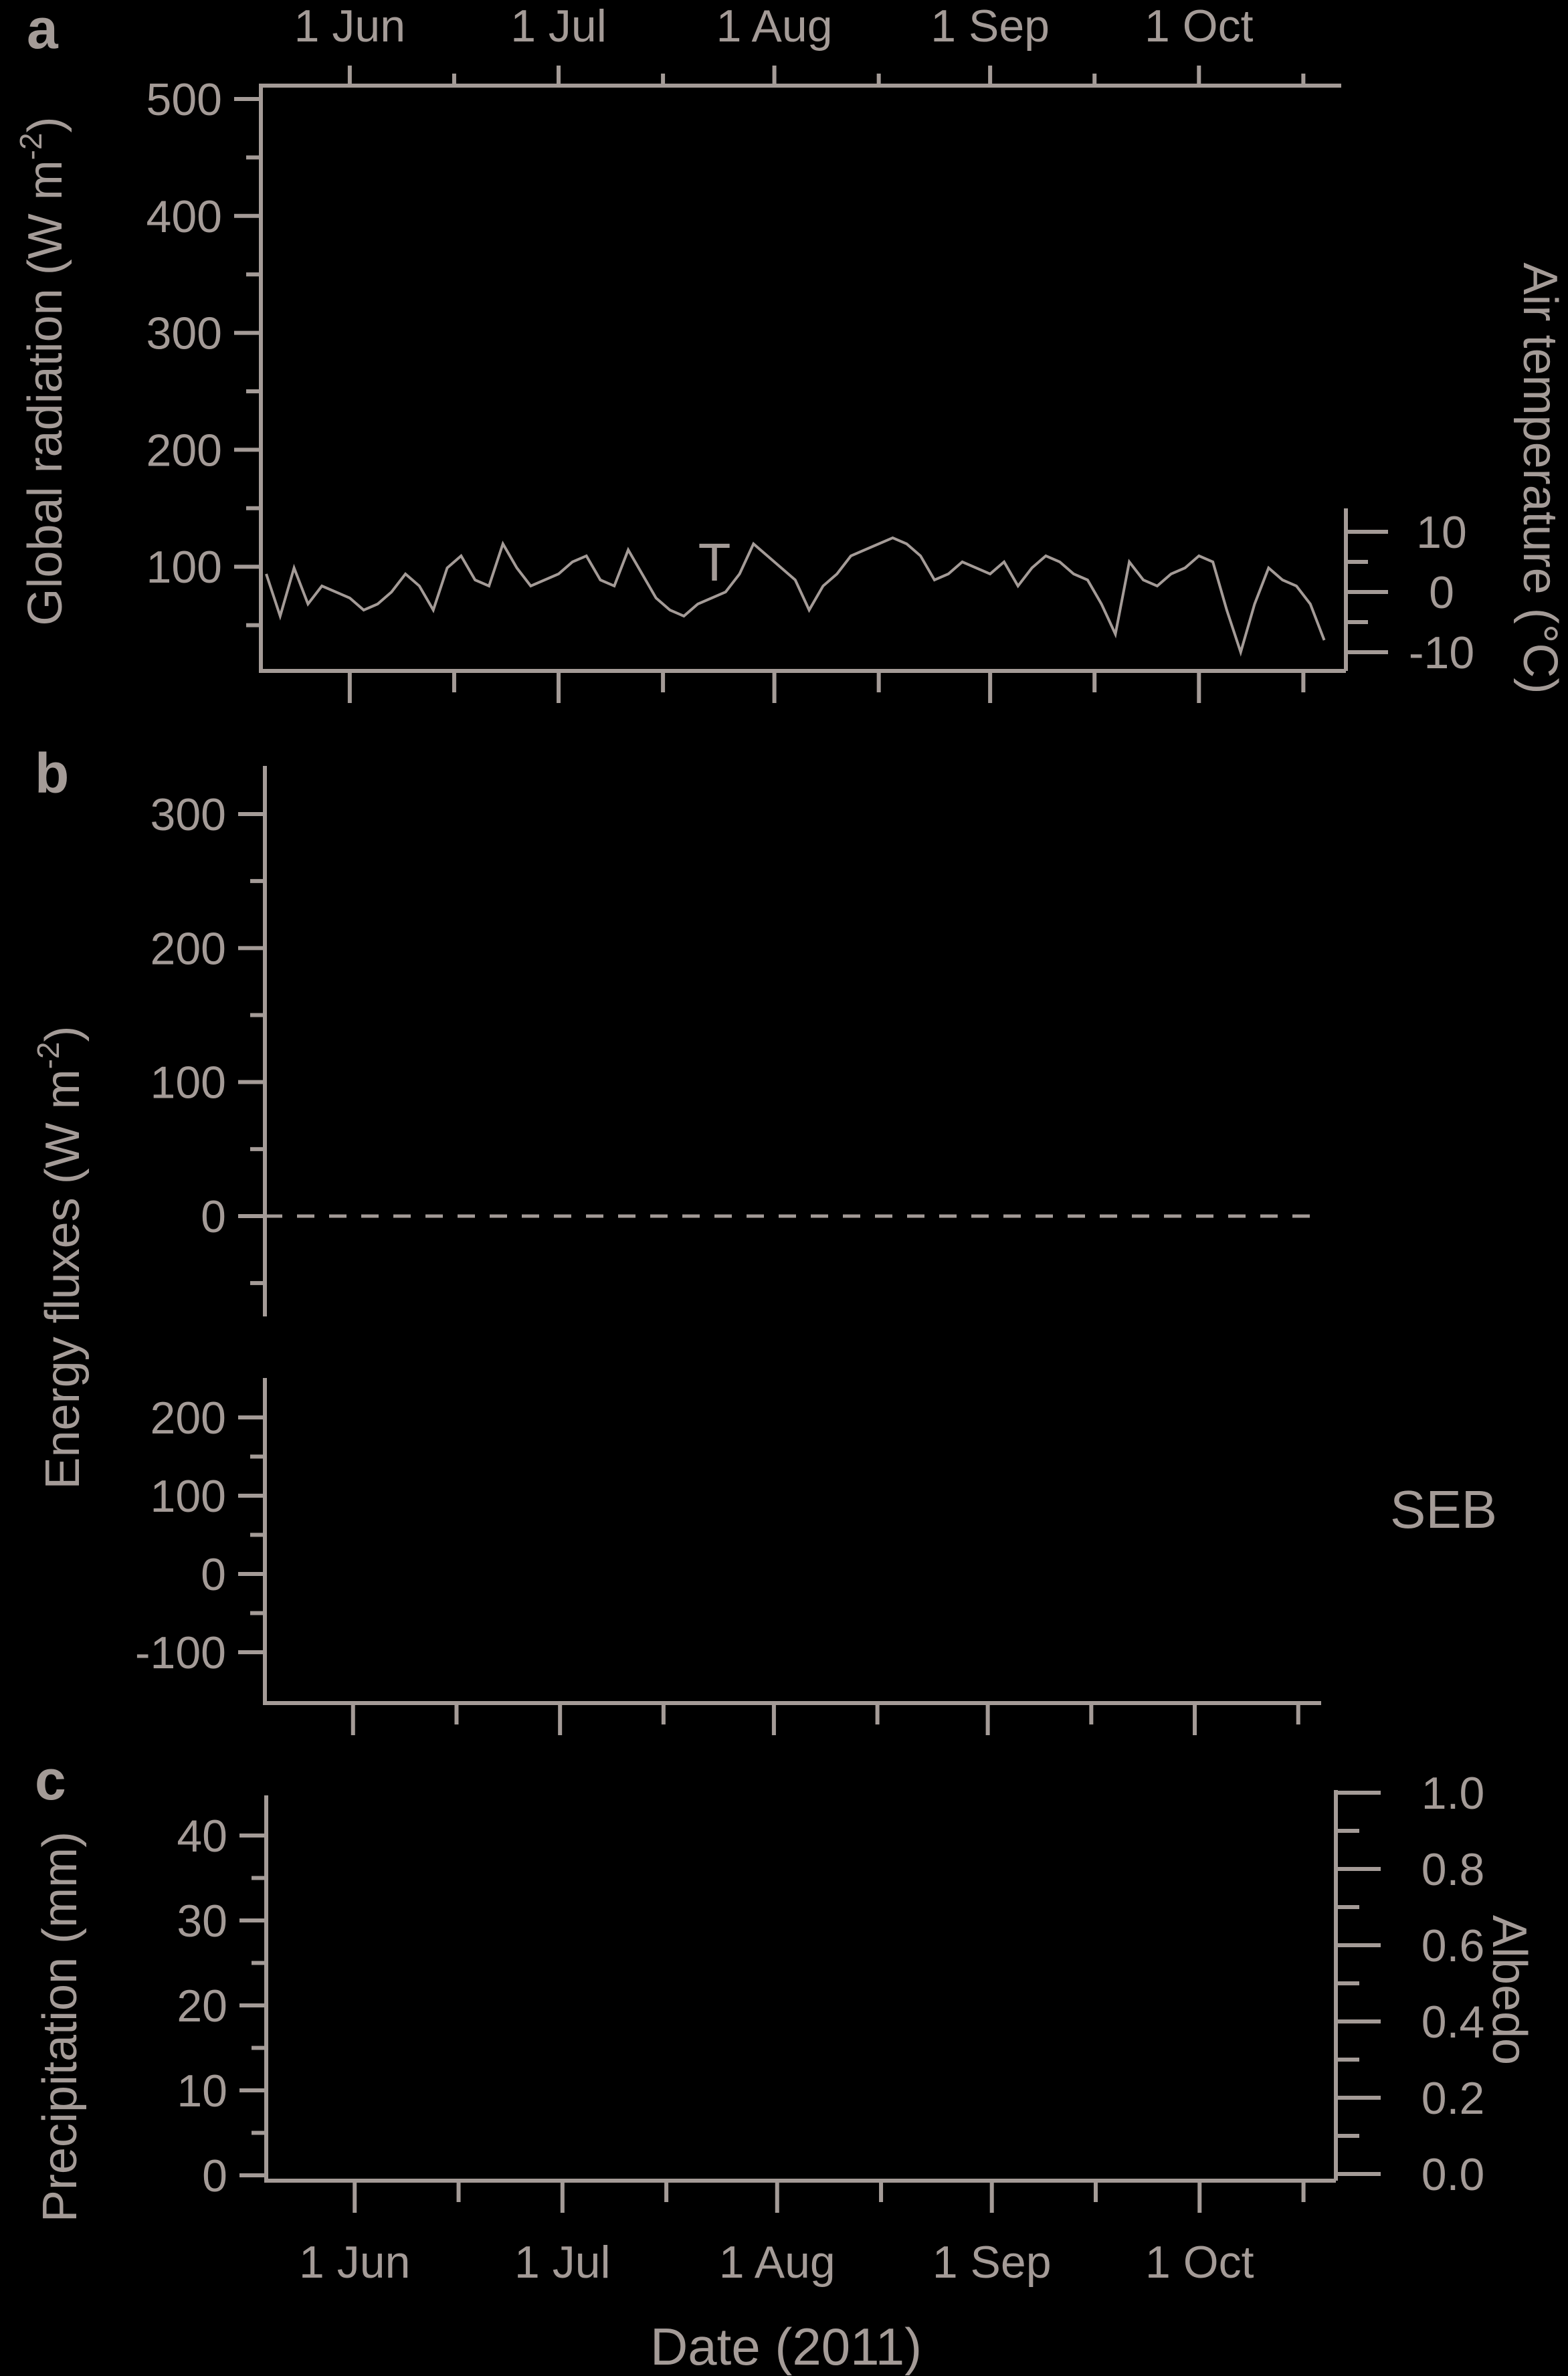  What do you see at coordinates (45, 124) in the screenshot?
I see `y-axis-label-a-end: )` at bounding box center [45, 124].